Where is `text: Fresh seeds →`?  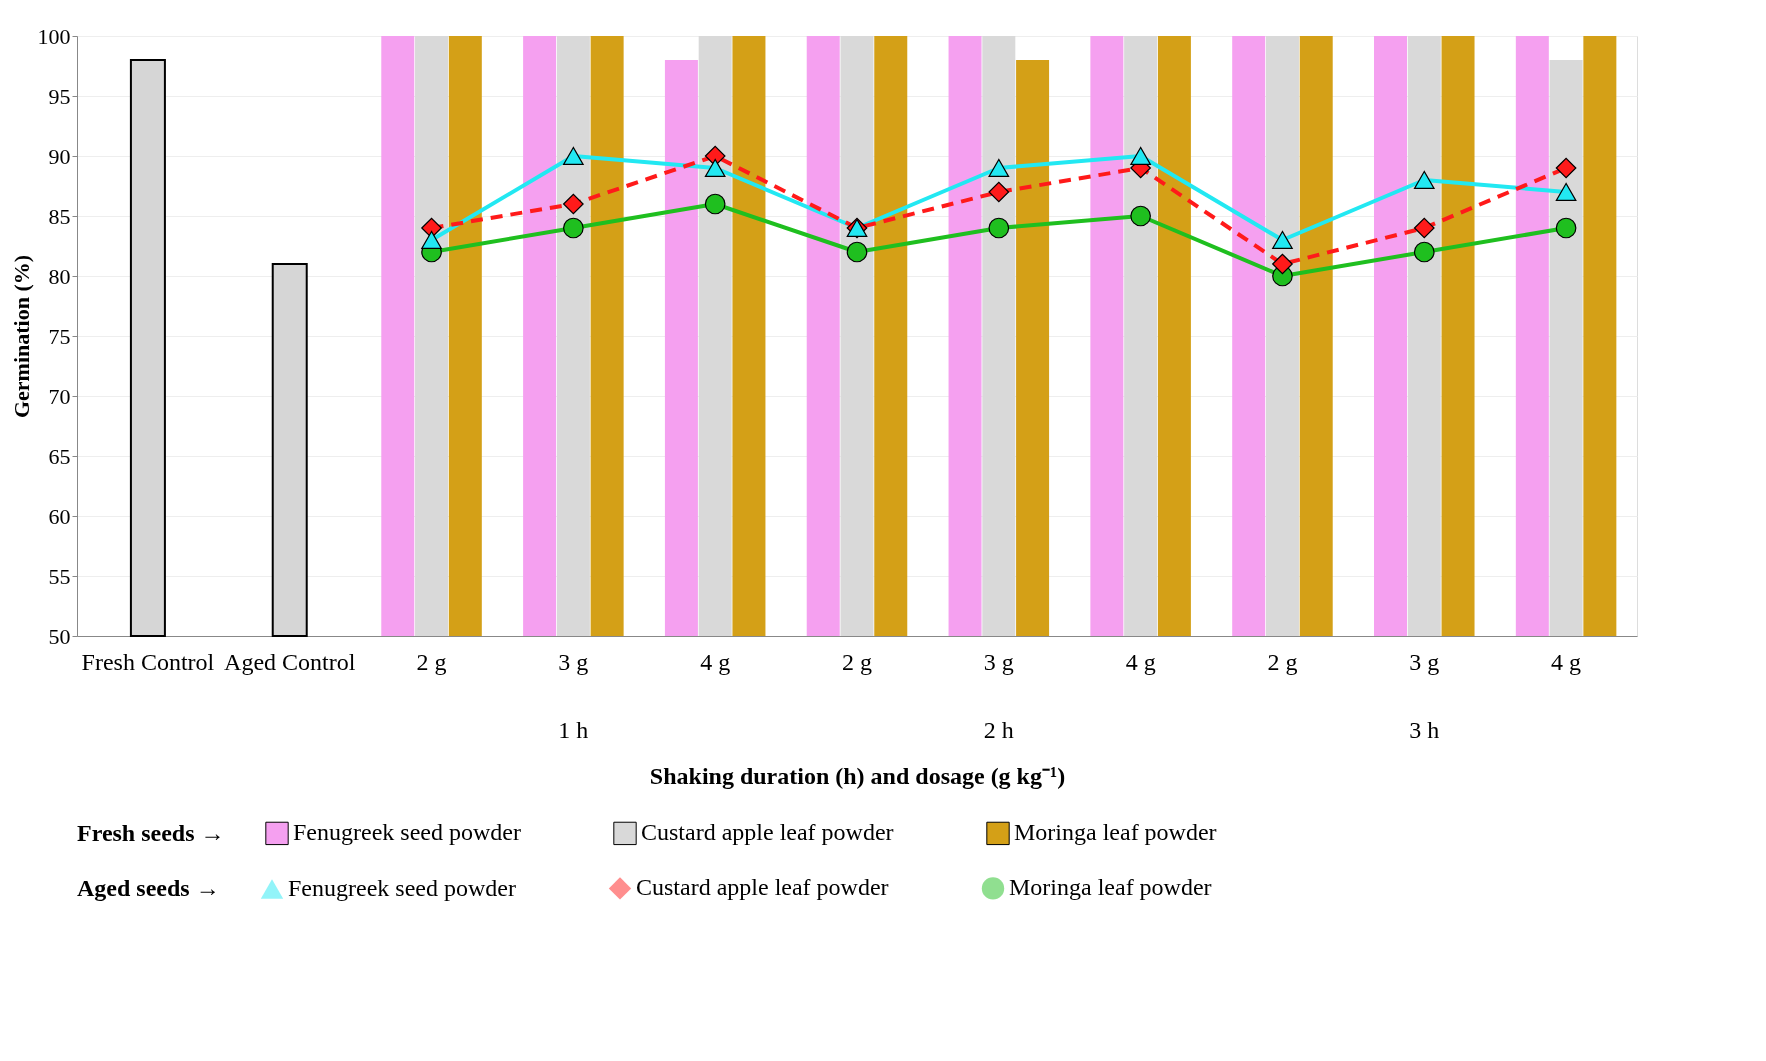 text: Fresh seeds → is located at coordinates (151, 833).